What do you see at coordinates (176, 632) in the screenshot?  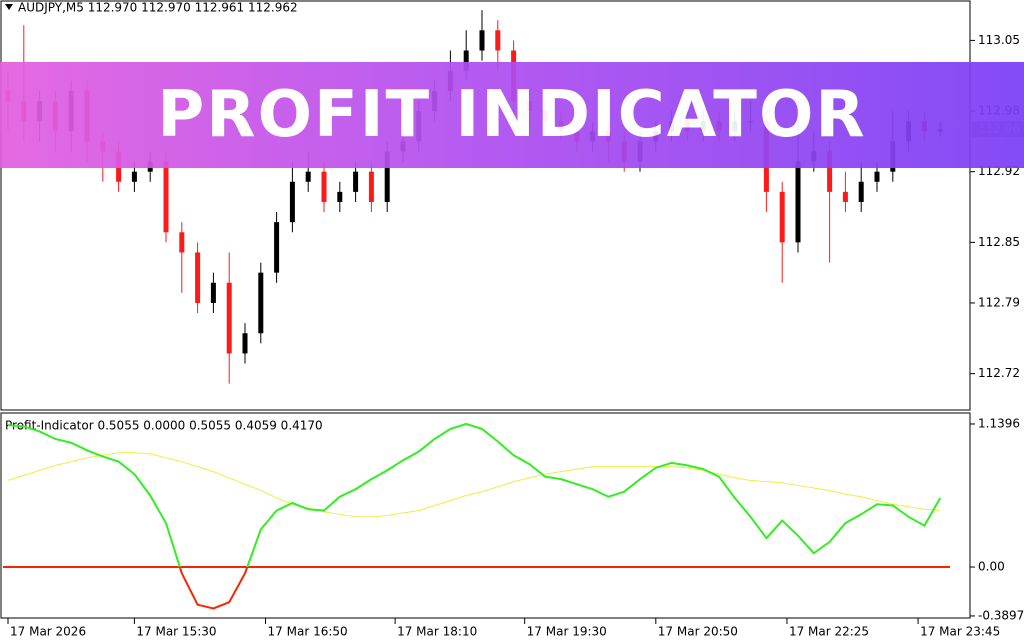 I see `x-tick-label: 17 Mar 15:30` at bounding box center [176, 632].